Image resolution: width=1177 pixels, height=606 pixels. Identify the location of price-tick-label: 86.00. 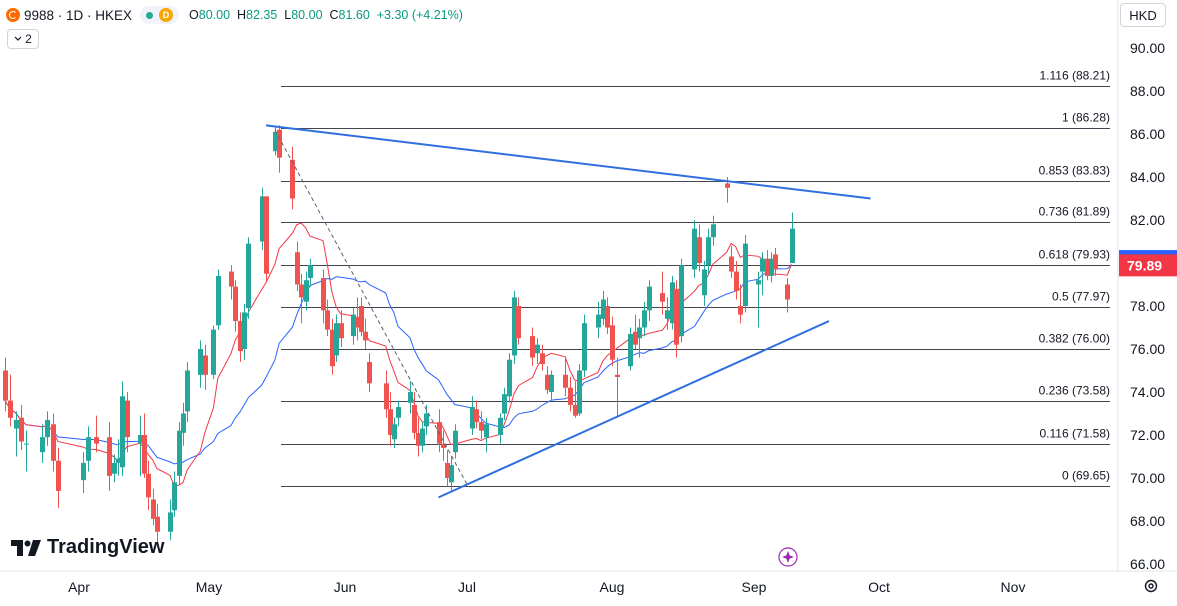
(1147, 134).